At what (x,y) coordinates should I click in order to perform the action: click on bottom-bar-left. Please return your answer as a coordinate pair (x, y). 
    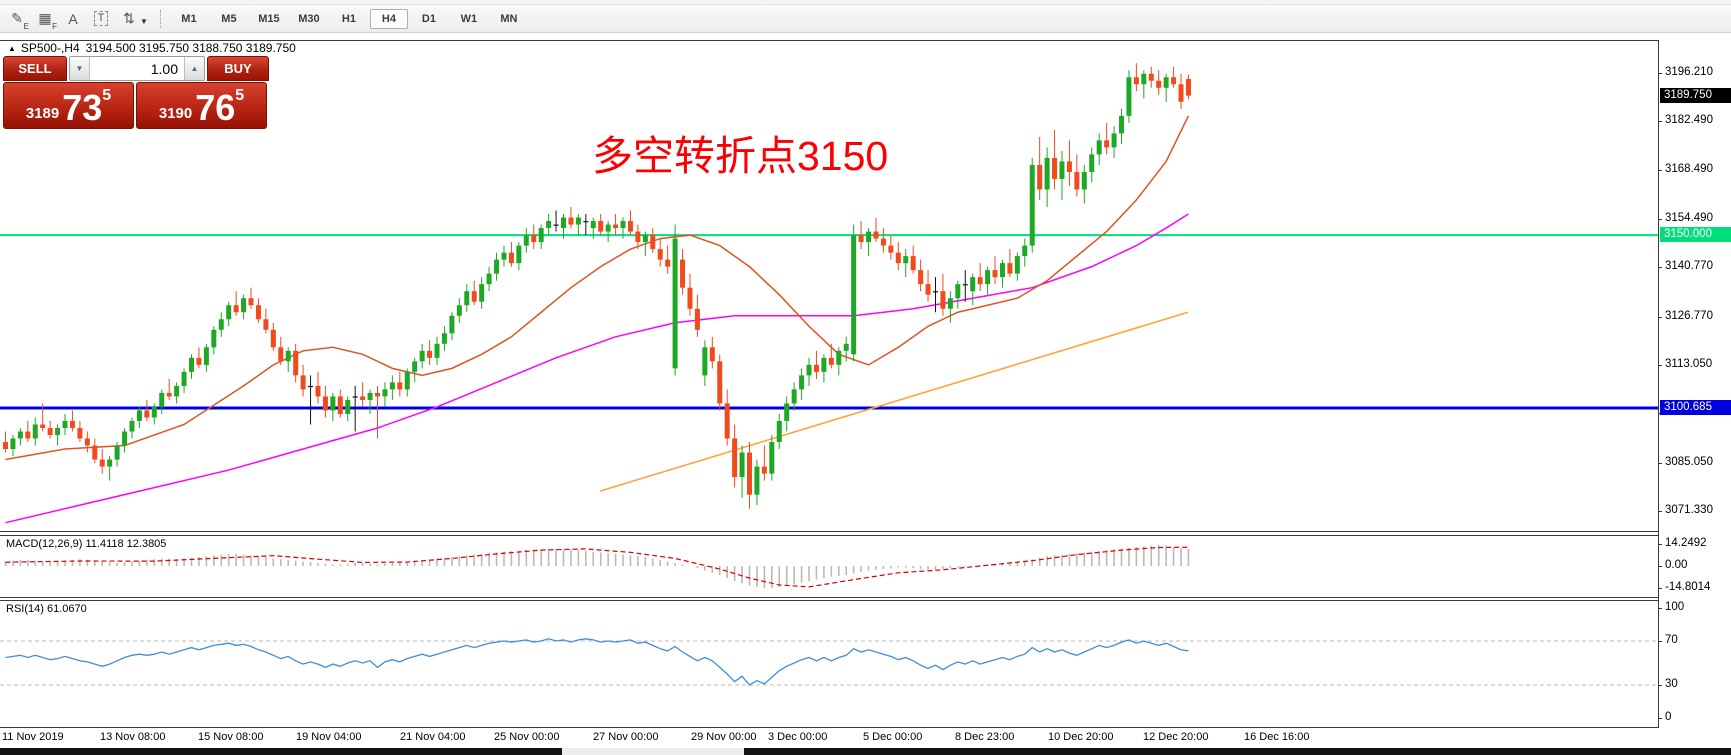
    Looking at the image, I should click on (281, 751).